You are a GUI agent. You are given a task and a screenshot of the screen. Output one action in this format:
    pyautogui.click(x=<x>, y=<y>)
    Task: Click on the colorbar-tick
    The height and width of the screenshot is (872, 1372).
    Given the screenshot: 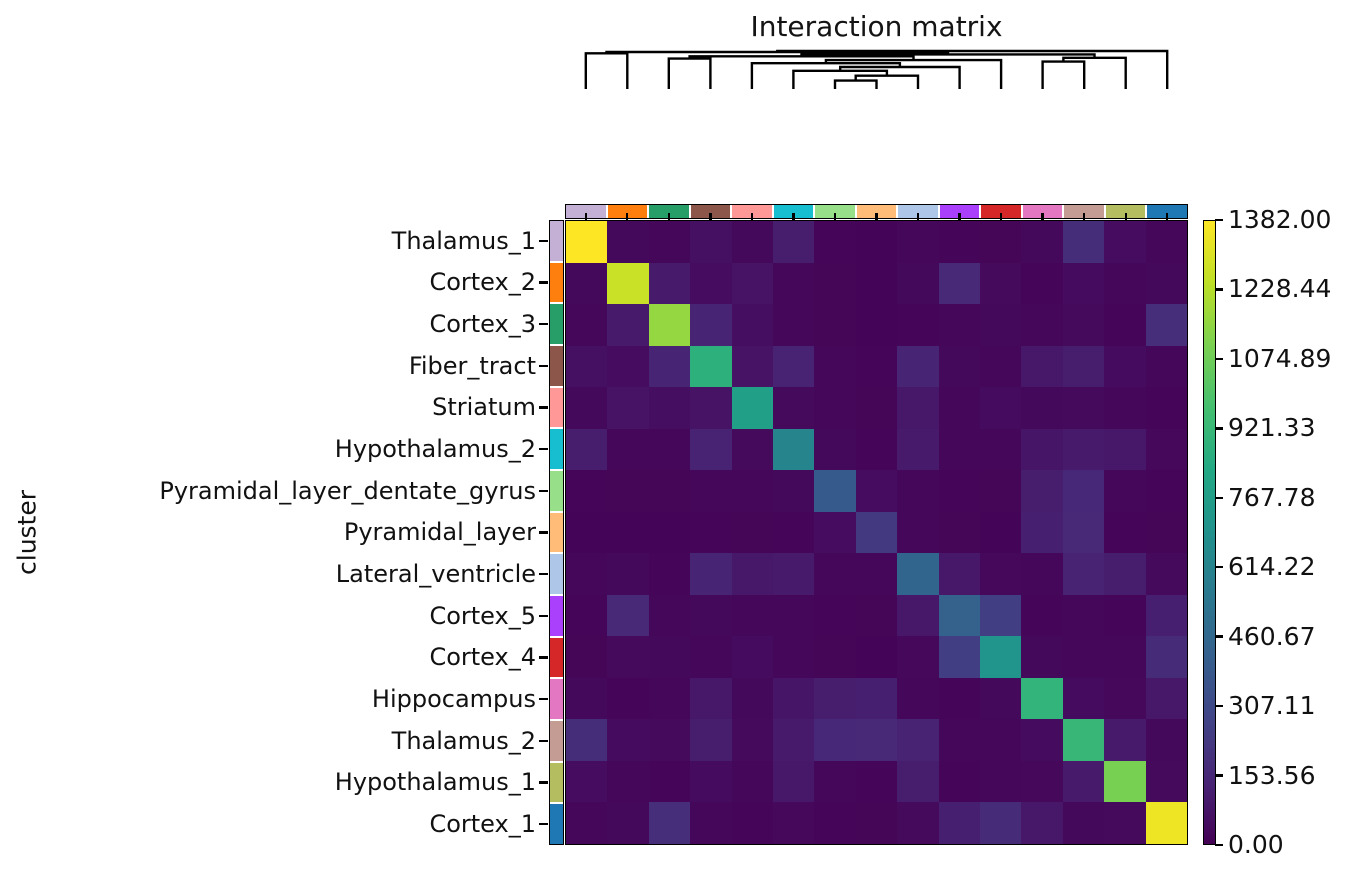 What is the action you would take?
    pyautogui.click(x=1219, y=567)
    